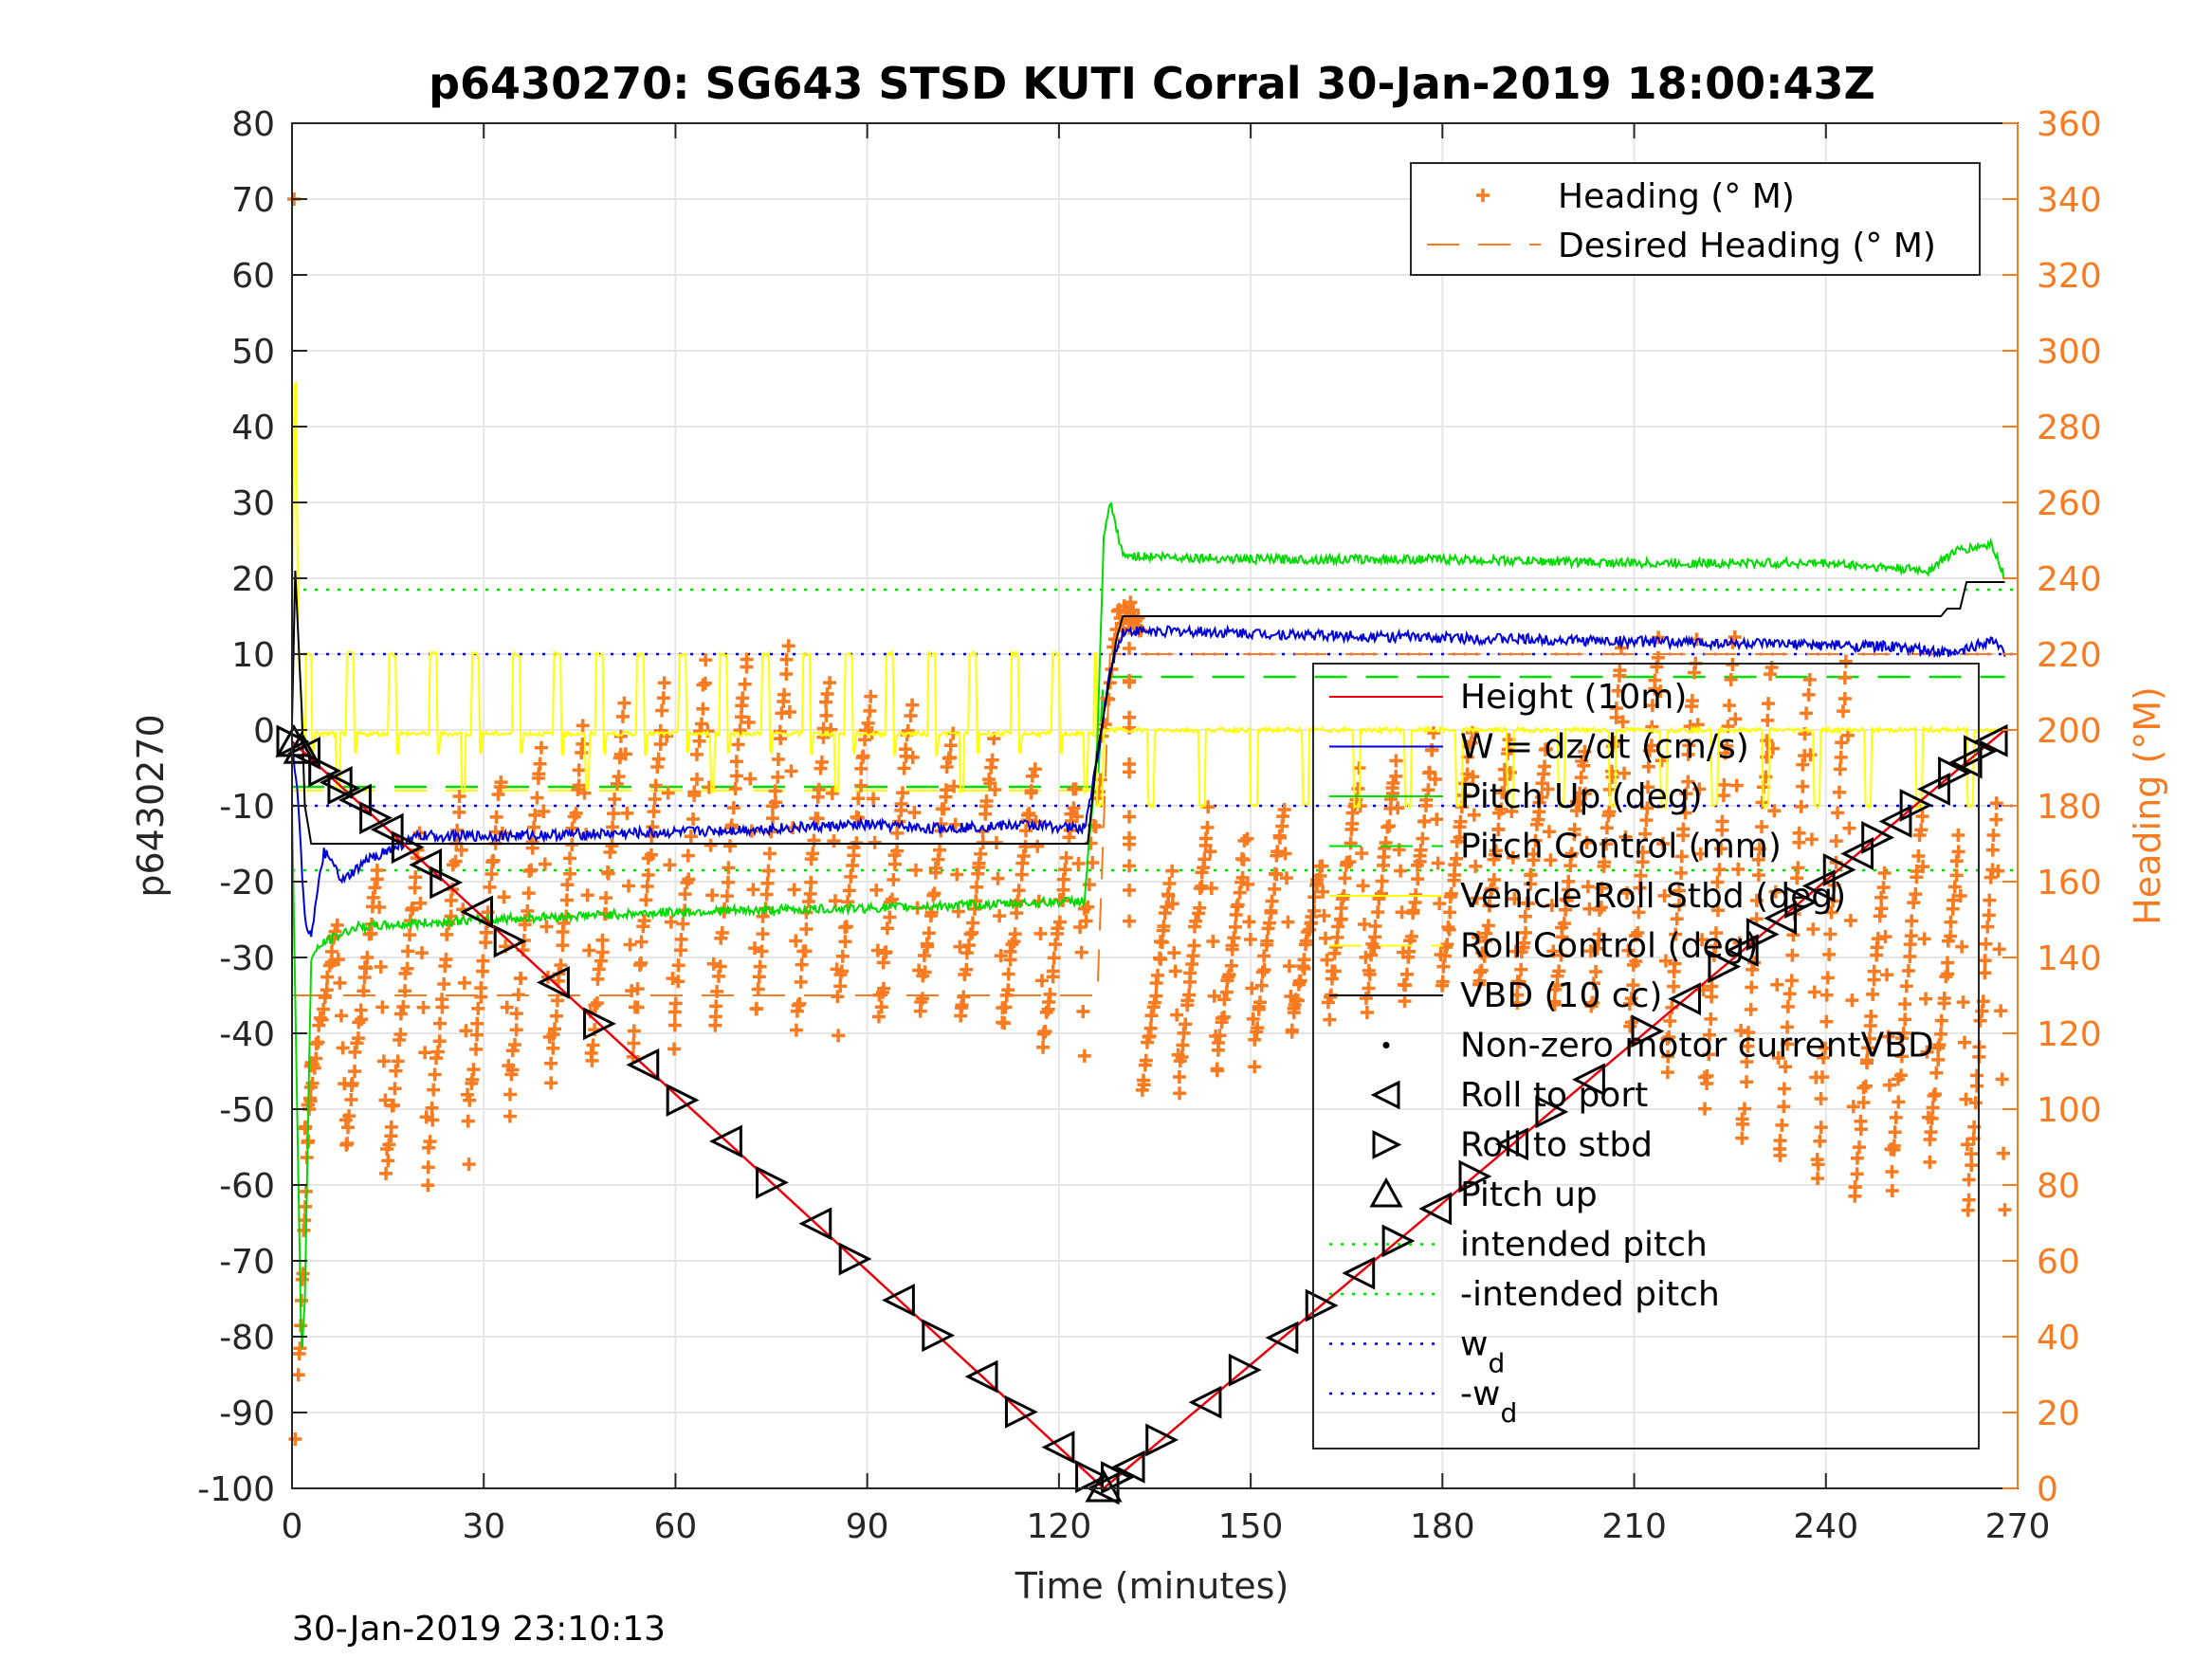  I want to click on y-left-tick-label: 60, so click(253, 276).